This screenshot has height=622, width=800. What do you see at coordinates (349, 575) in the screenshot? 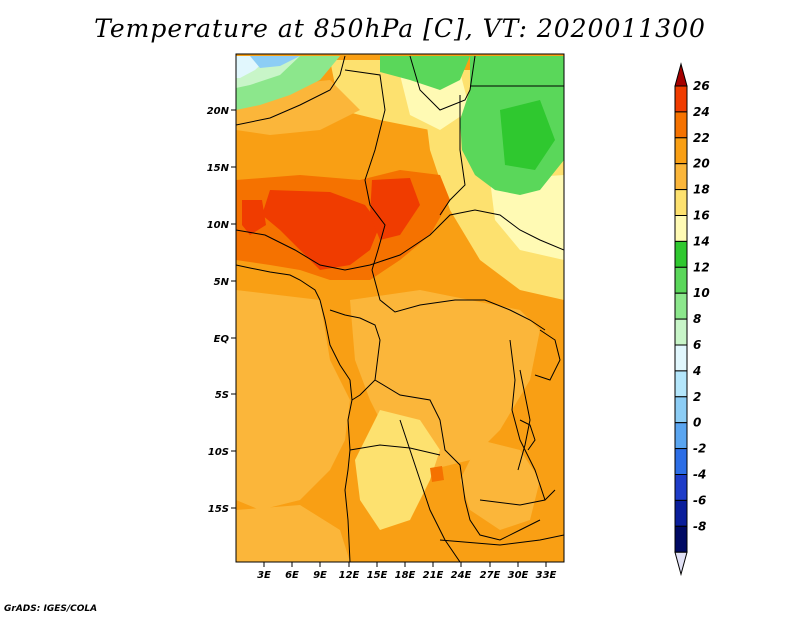
I see `lon-label: 12E` at bounding box center [349, 575].